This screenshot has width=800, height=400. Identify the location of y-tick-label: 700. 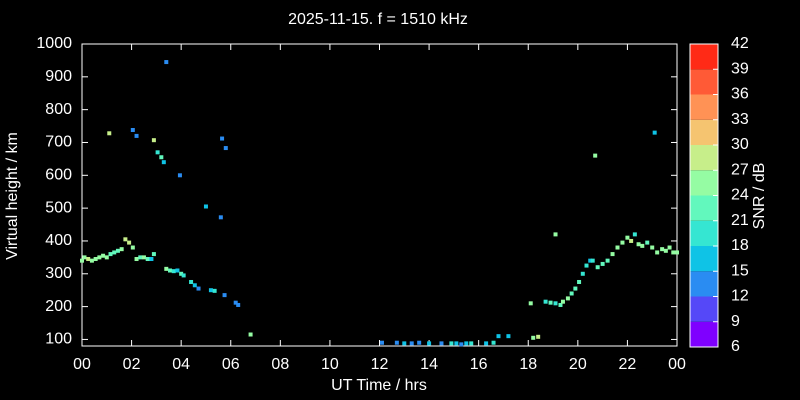
(58, 142).